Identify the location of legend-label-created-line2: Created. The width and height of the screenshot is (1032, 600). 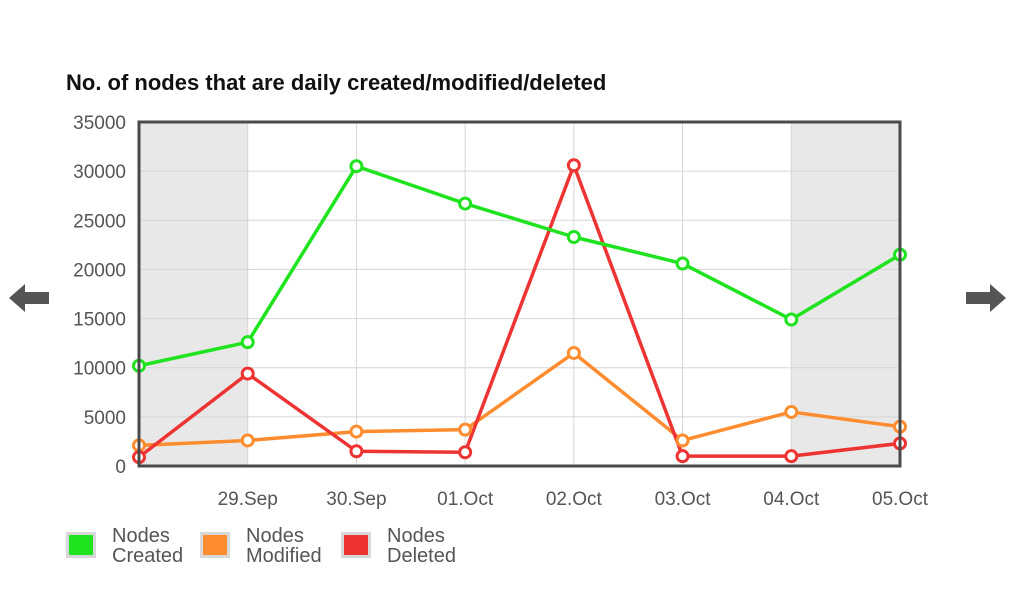
(148, 556).